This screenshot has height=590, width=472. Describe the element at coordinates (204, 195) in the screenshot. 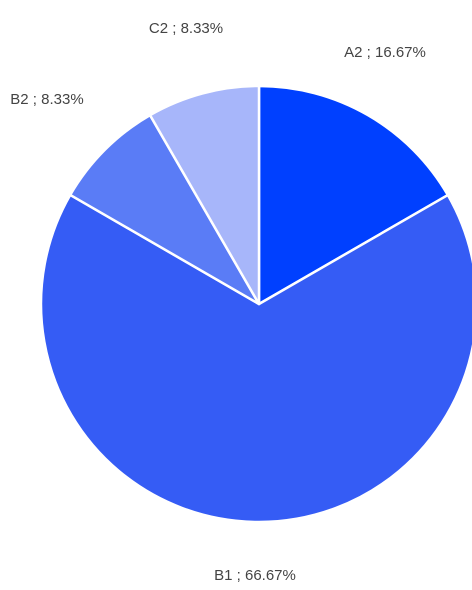

I see `pie-slice-c2` at that location.